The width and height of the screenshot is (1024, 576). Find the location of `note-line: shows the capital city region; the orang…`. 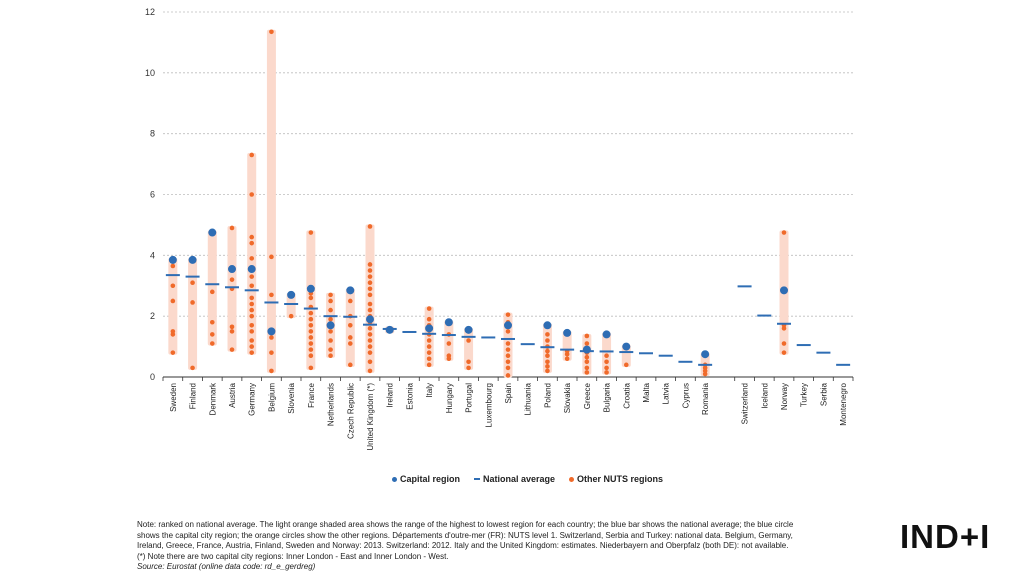

note-line: shows the capital city region; the orang… is located at coordinates (465, 535).